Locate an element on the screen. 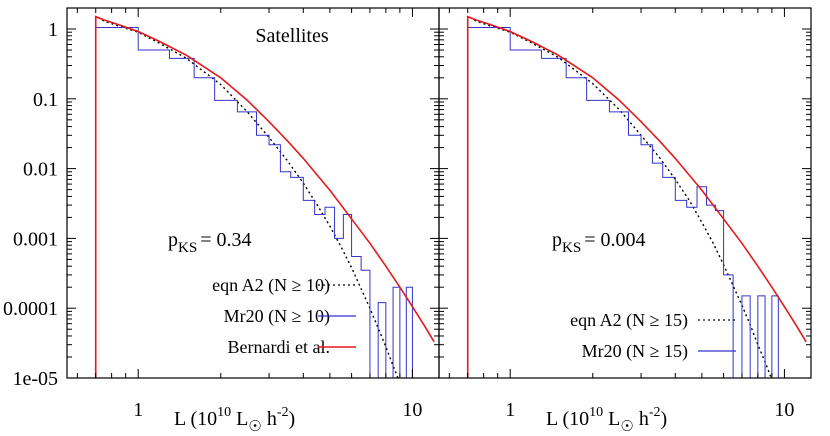 The height and width of the screenshot is (436, 830). left-y-tick-labels: 1 0.1 0.01 0.001 0.0001 1e-05 is located at coordinates (30, 204).